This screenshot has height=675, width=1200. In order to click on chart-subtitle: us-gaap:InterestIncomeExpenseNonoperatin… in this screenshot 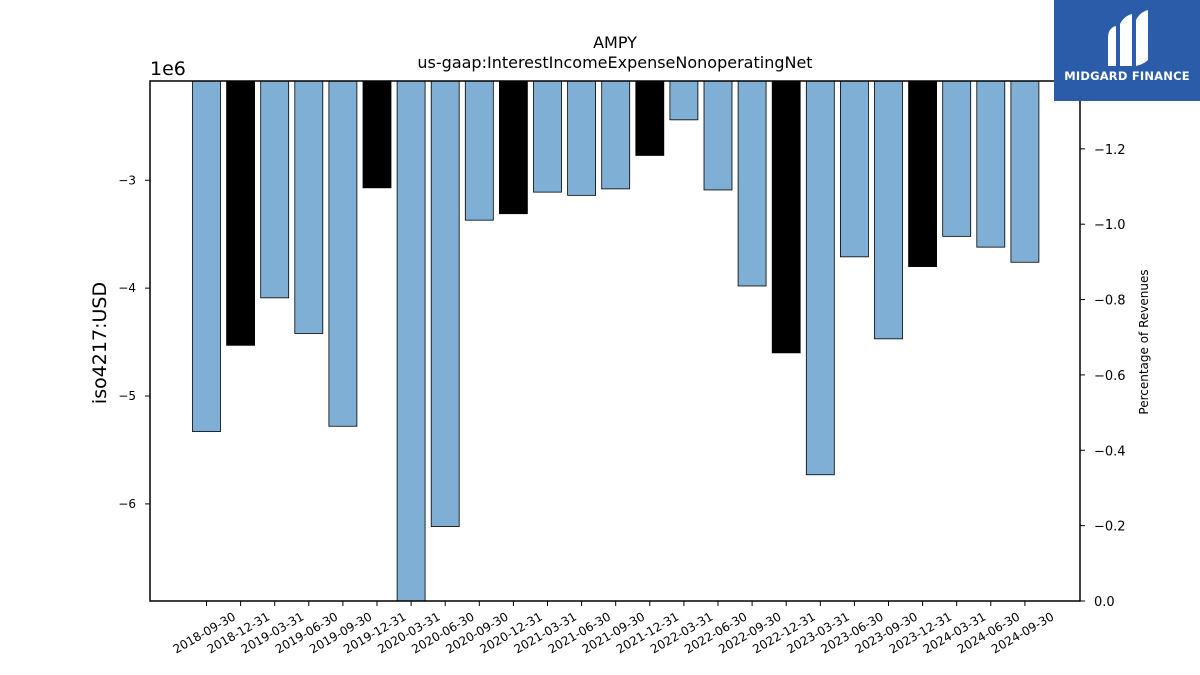, I will do `click(614, 62)`.